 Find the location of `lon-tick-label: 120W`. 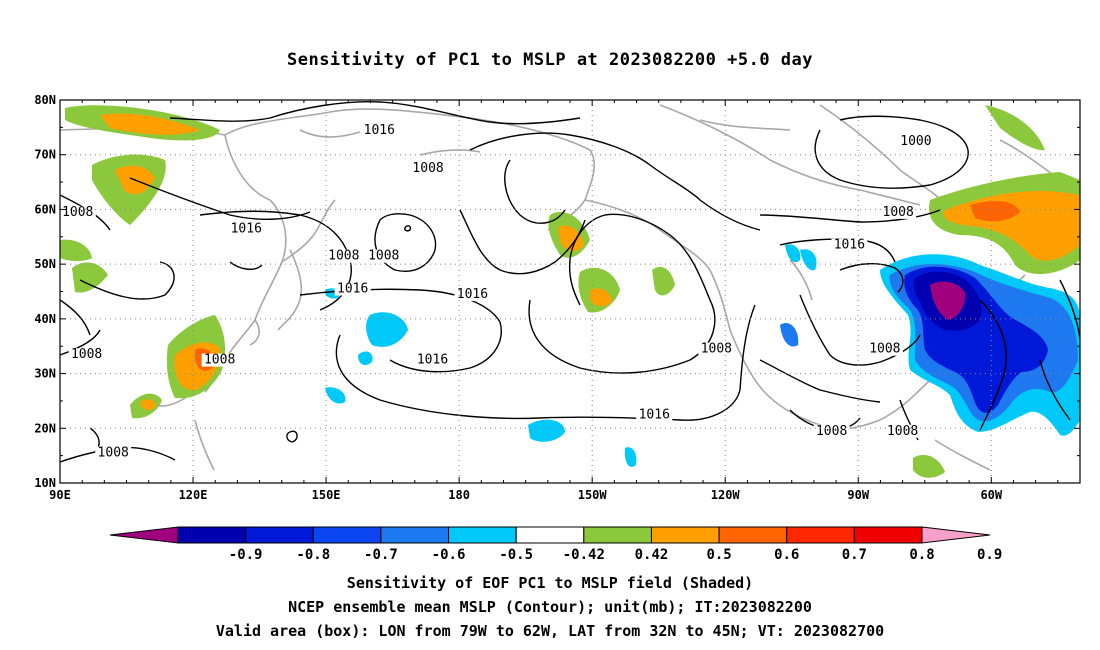

lon-tick-label: 120W is located at coordinates (726, 495).